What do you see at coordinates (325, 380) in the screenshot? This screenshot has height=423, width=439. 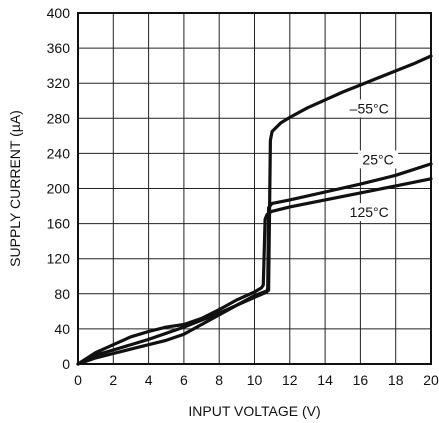 I see `x-tick-label: 14` at bounding box center [325, 380].